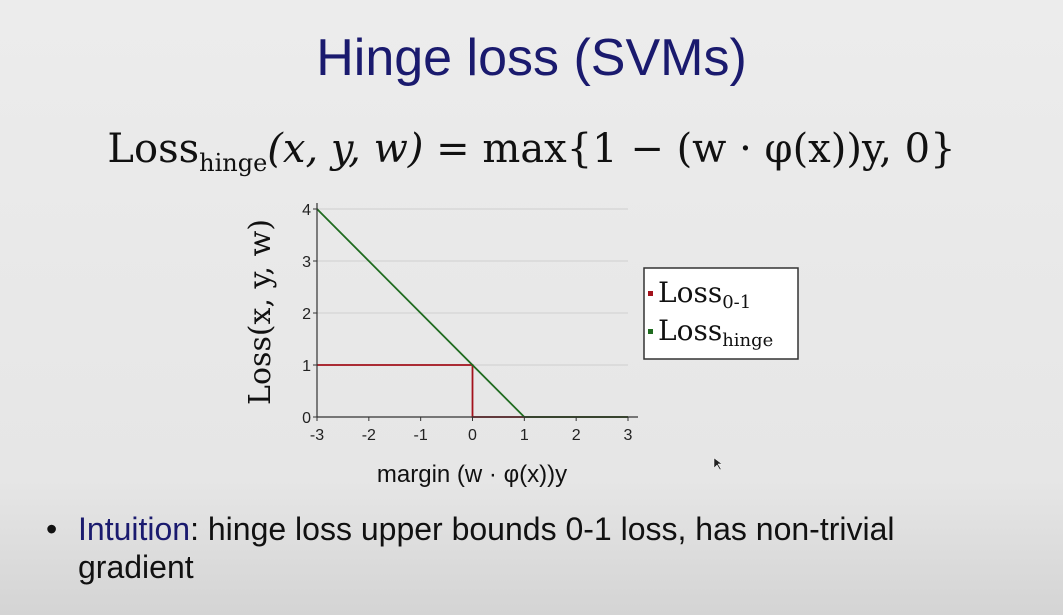 This screenshot has width=1063, height=615. I want to click on chart-grid, so click(472, 287).